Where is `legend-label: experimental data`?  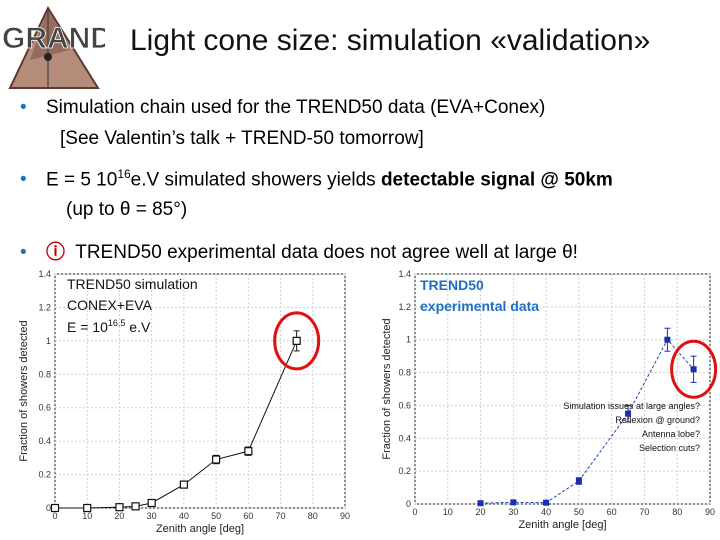
legend-label: experimental data is located at coordinates (479, 306).